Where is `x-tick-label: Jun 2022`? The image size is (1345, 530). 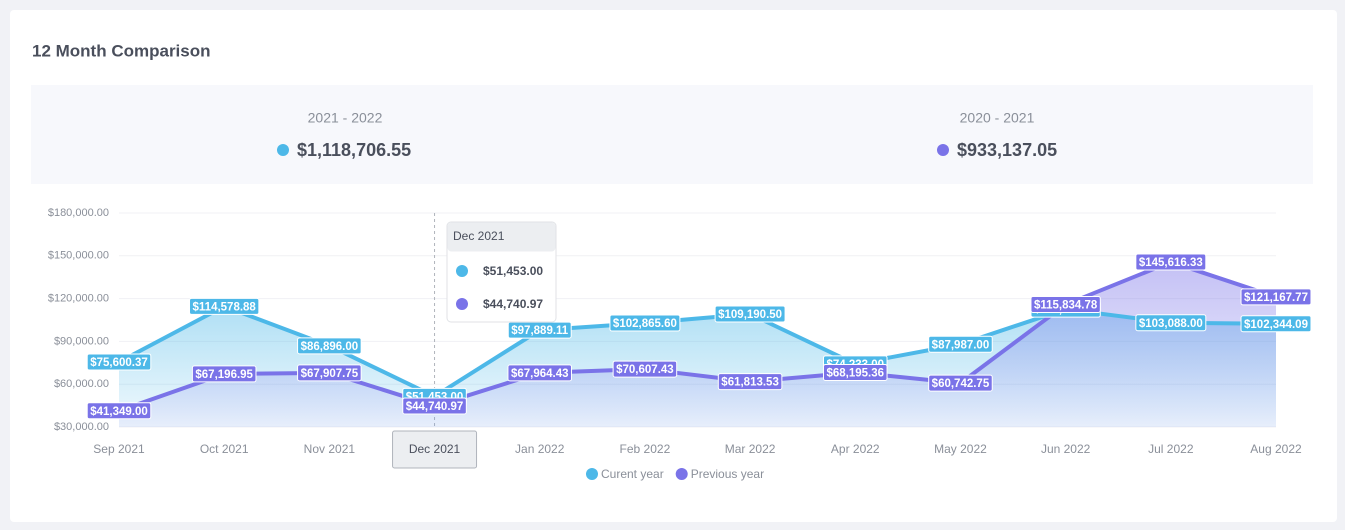 x-tick-label: Jun 2022 is located at coordinates (1066, 449).